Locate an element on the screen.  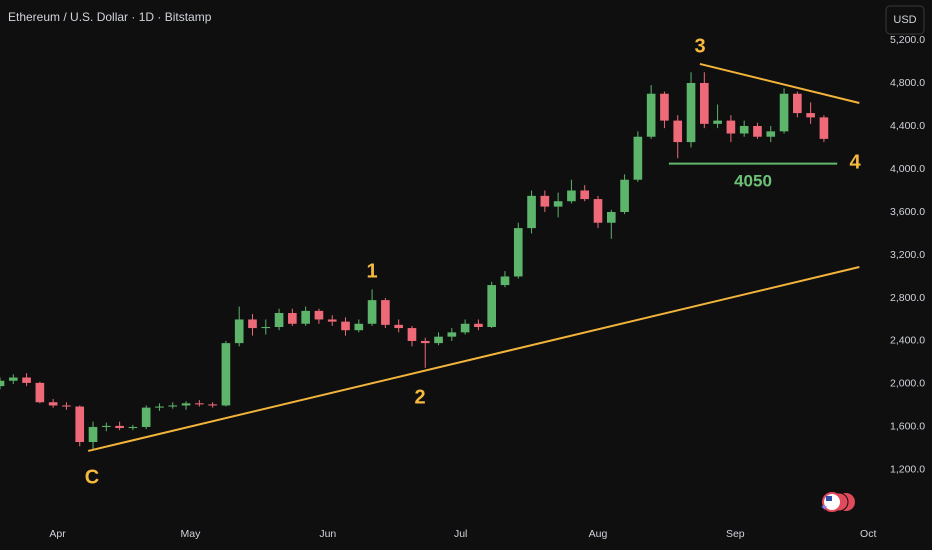
x-tick-label: Sep is located at coordinates (735, 534).